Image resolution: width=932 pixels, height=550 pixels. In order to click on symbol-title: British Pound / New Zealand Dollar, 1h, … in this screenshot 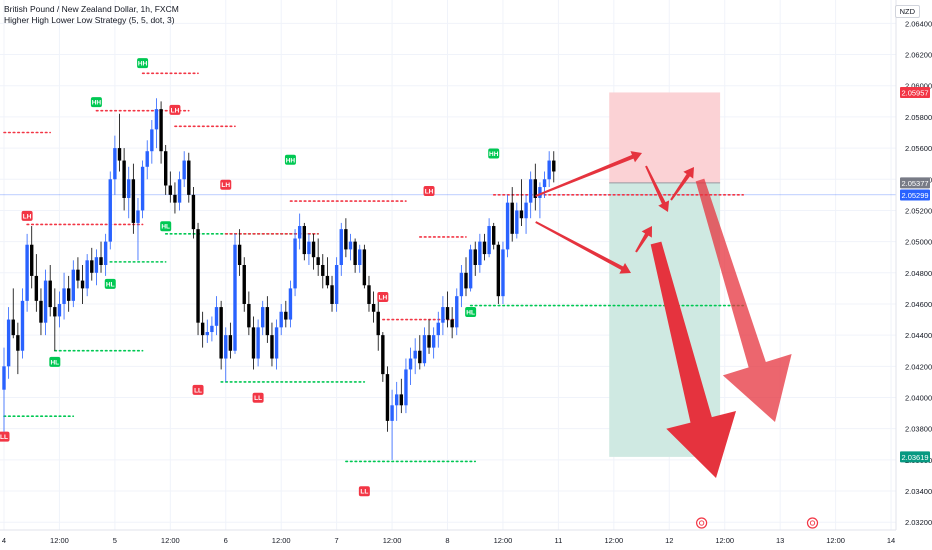, I will do `click(91, 9)`.